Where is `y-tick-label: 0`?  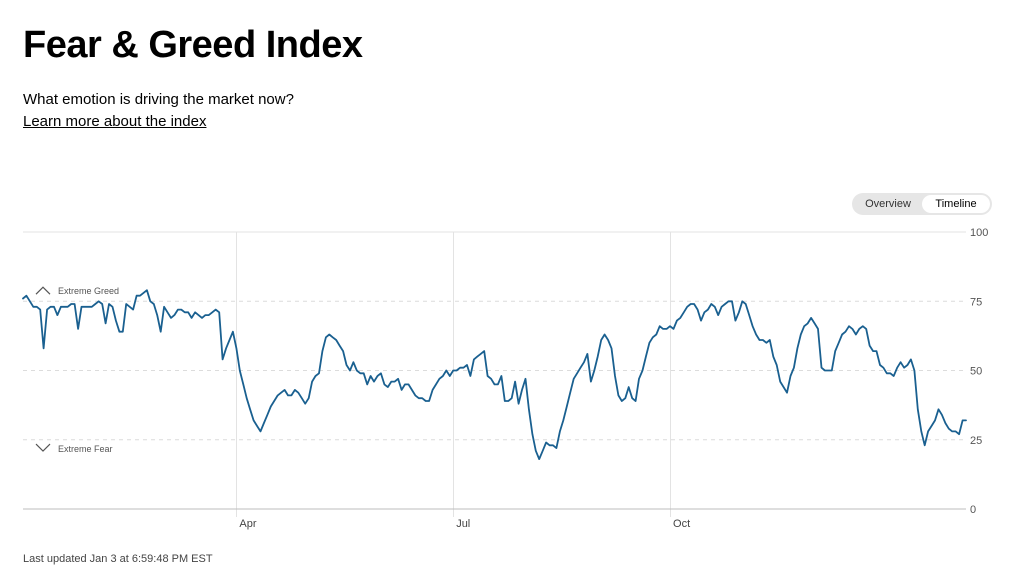 y-tick-label: 0 is located at coordinates (973, 510).